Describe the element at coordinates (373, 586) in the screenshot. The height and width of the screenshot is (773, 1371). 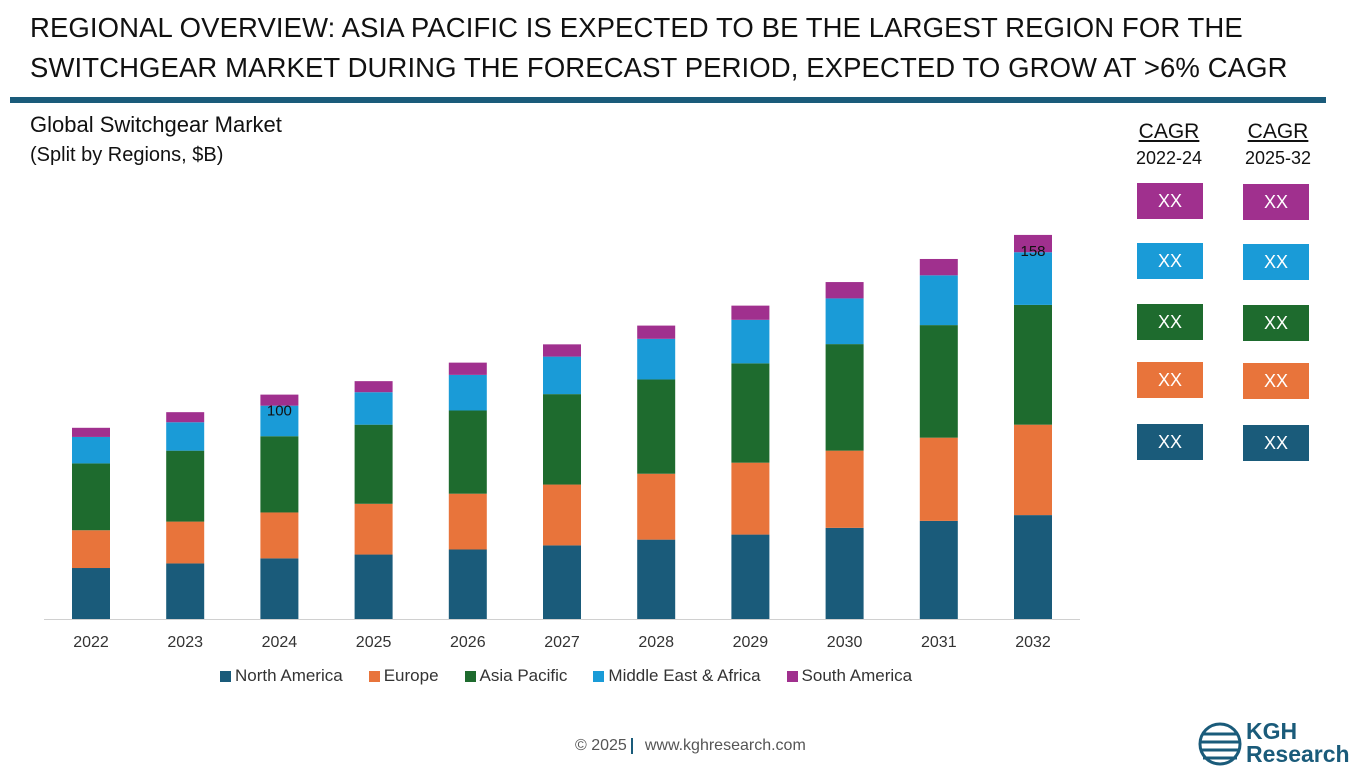
I see `bar-segment-north-america-2025` at that location.